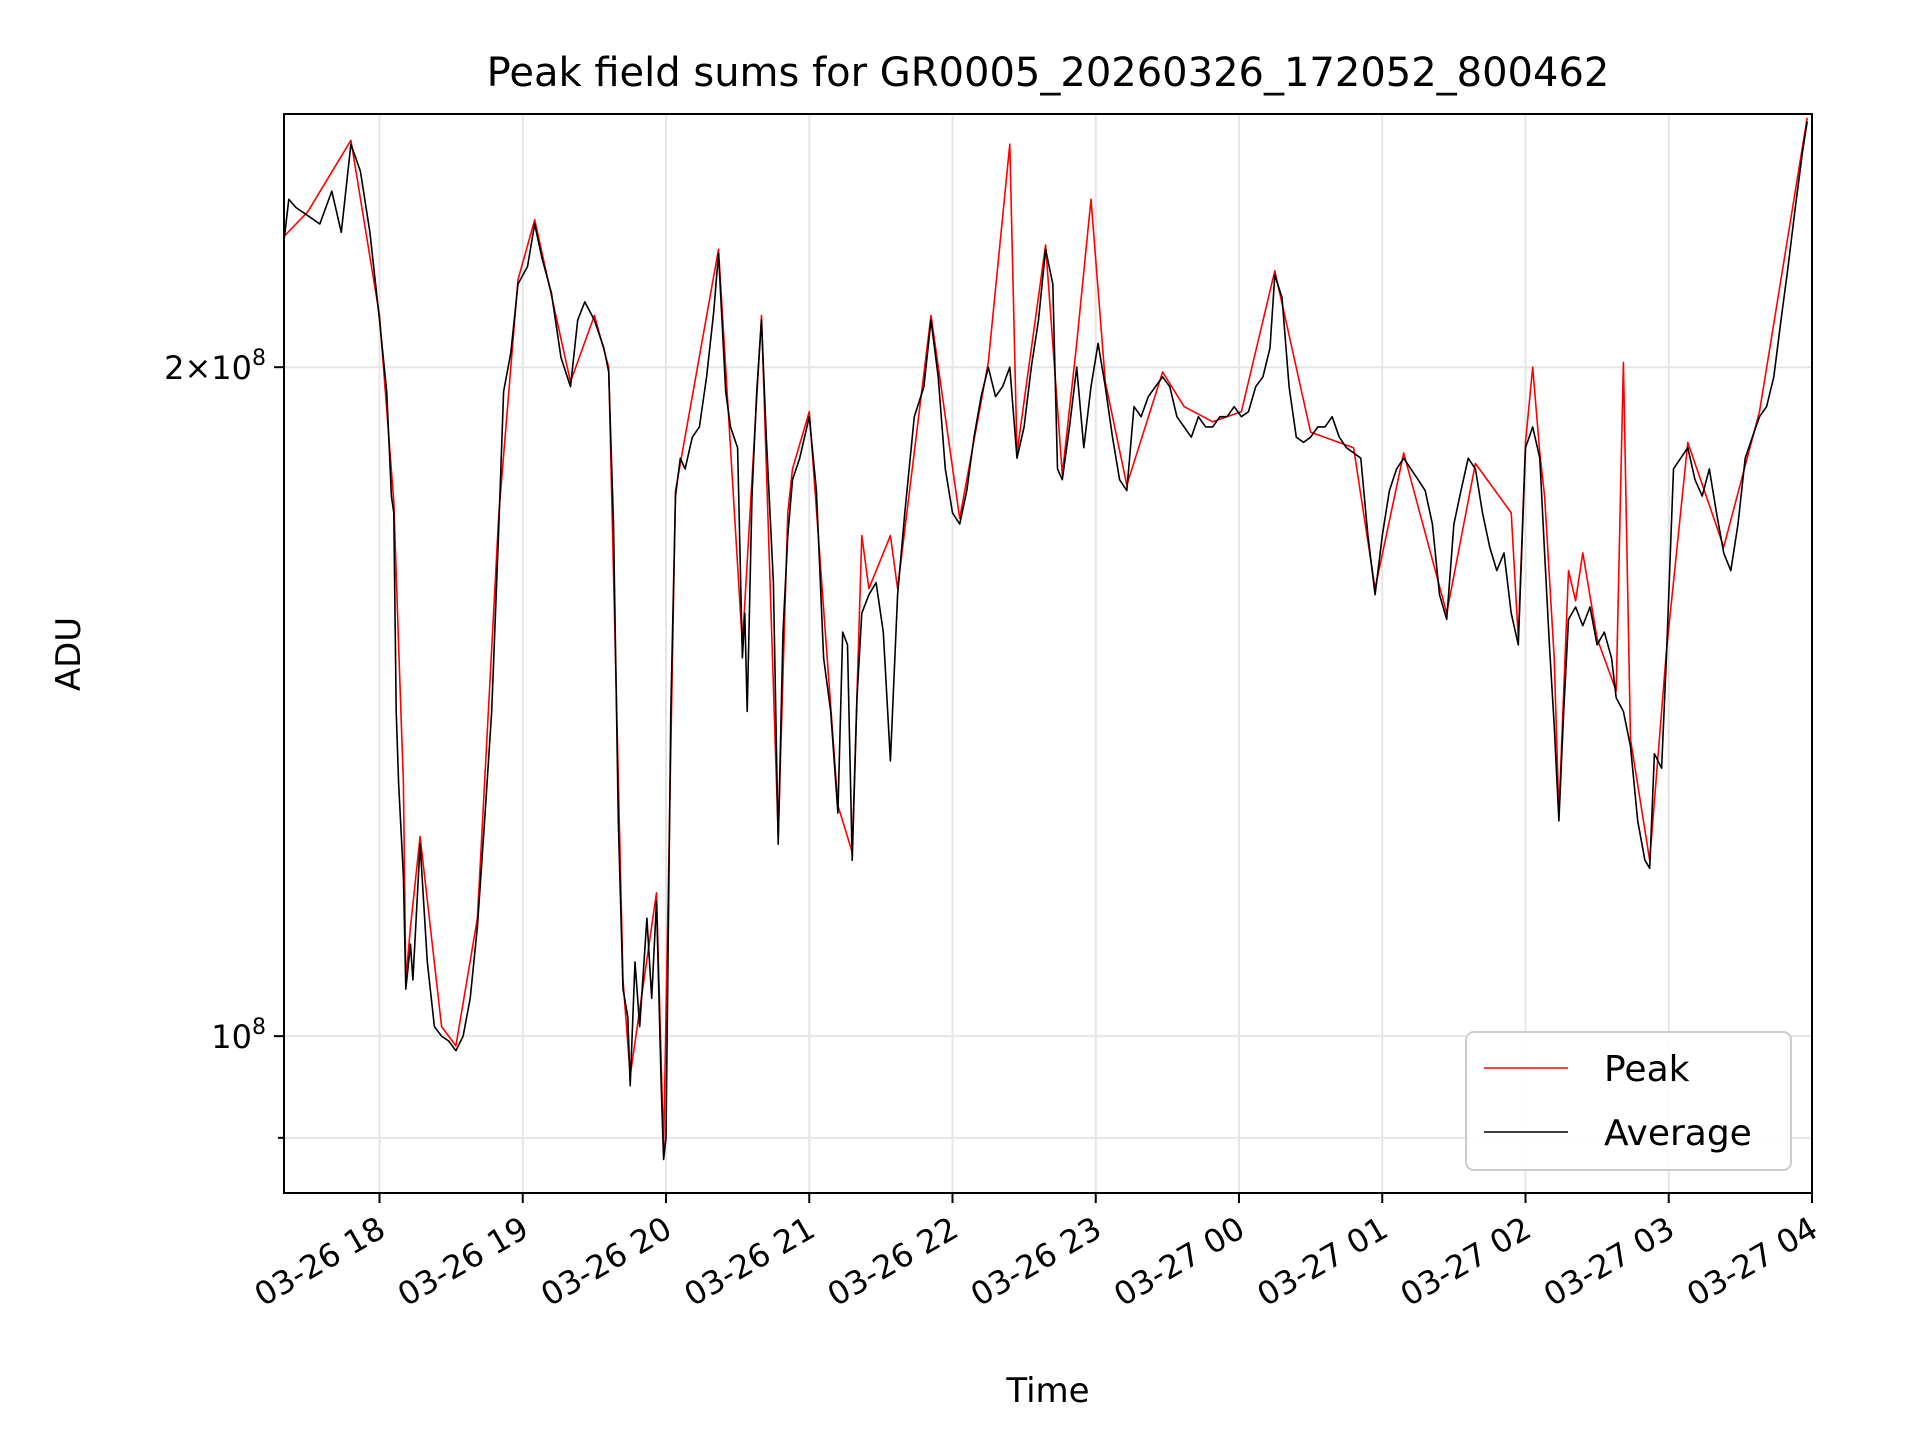 This screenshot has width=1920, height=1440. What do you see at coordinates (1678, 1133) in the screenshot?
I see `legend-label-average: Average` at bounding box center [1678, 1133].